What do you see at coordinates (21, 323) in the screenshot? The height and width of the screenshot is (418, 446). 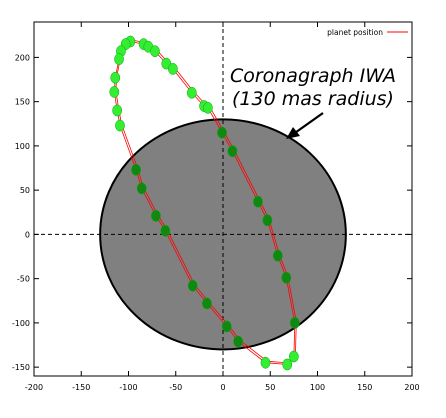 I see `y-tick-label-2: -100` at bounding box center [21, 323].